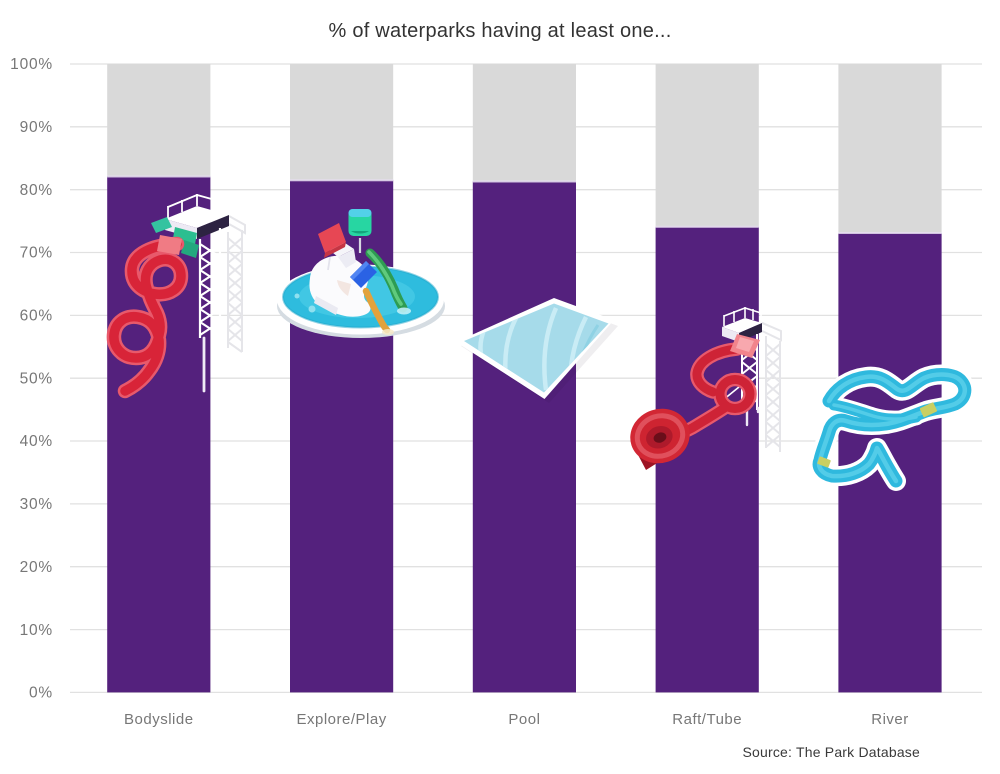 This screenshot has height=774, width=1000. Describe the element at coordinates (159, 719) in the screenshot. I see `svg-text: Bodyslide` at that location.